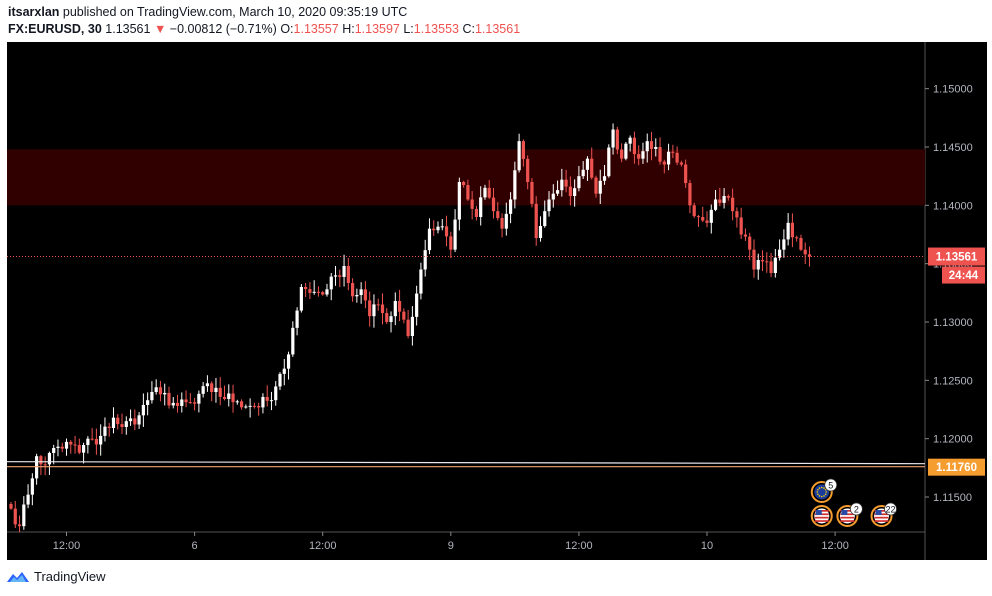 The width and height of the screenshot is (992, 596). I want to click on trend-line, so click(466, 463).